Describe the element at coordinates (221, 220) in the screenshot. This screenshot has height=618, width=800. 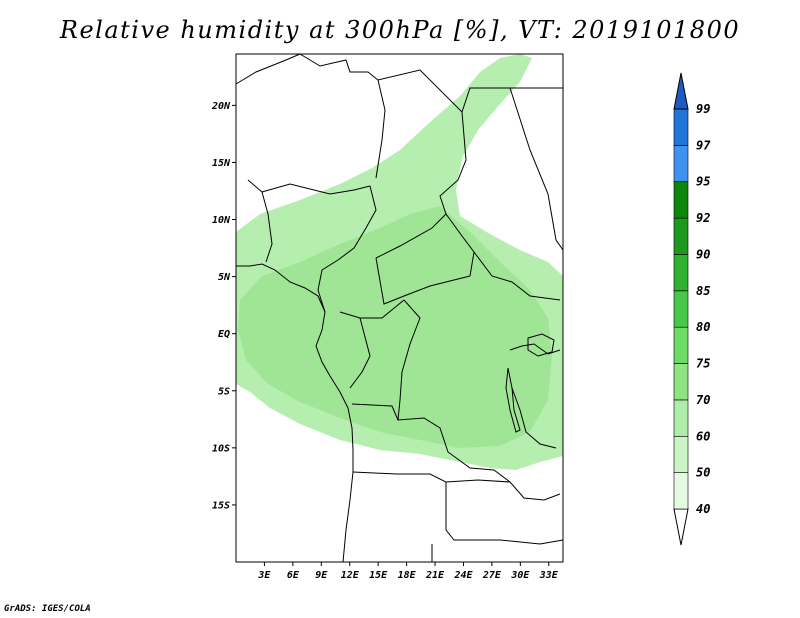
I see `y-tick-label: 10N` at that location.